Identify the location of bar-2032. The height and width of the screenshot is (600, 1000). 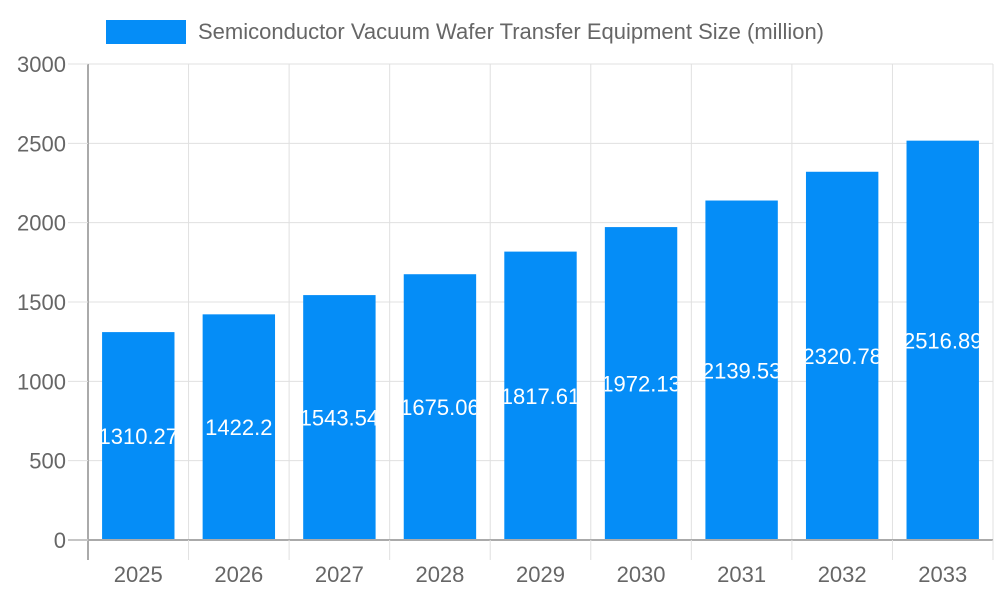
(842, 355).